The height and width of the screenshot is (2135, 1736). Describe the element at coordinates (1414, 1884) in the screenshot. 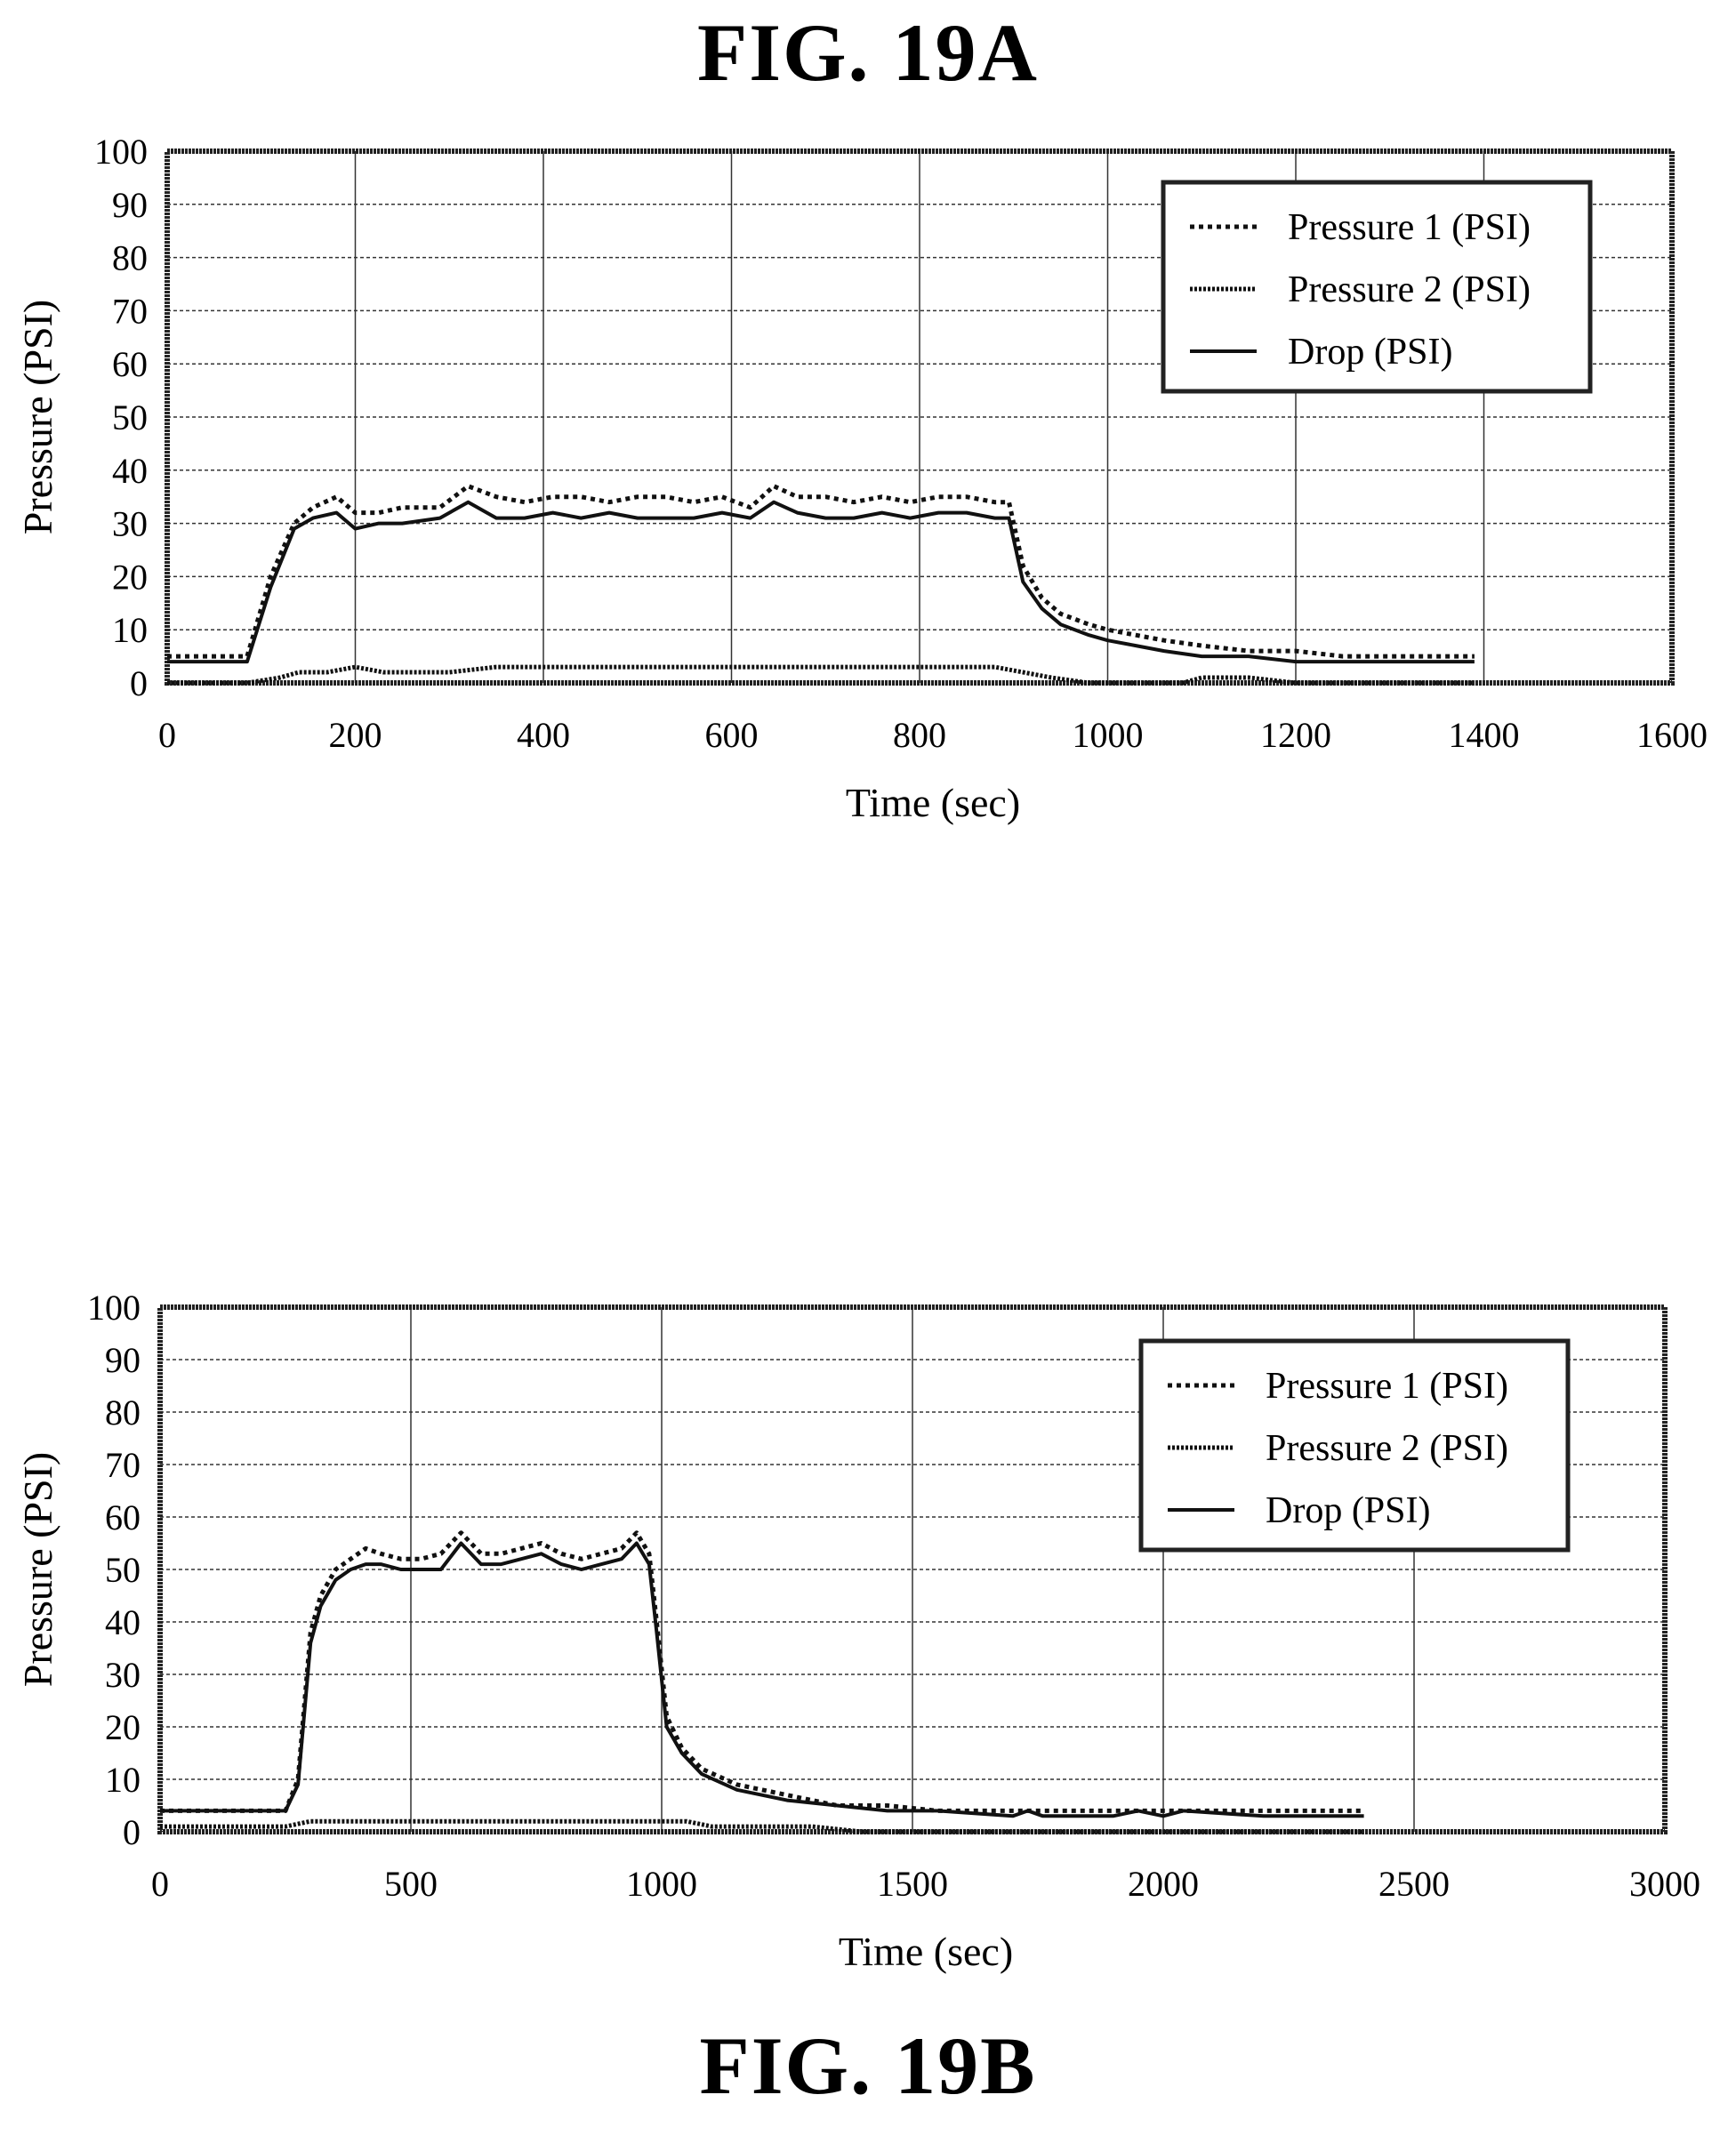

I see `x-tick-label: 2500` at that location.